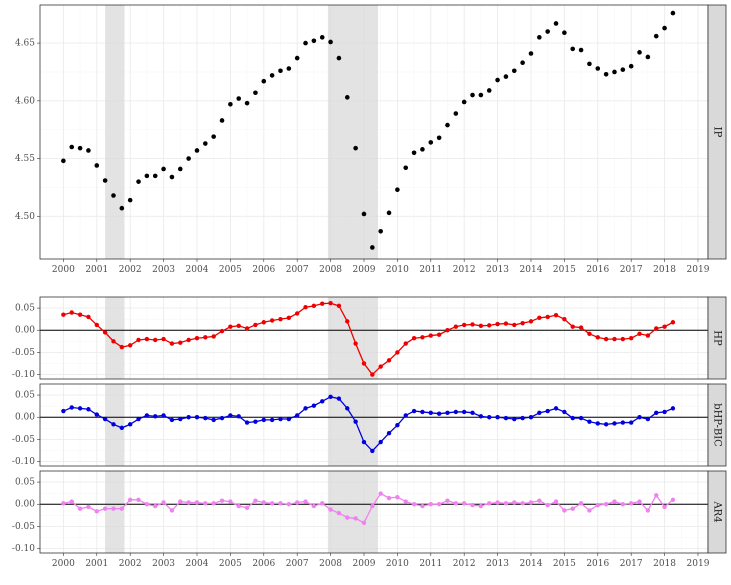 The image size is (731, 585). What do you see at coordinates (25, 309) in the screenshot?
I see `y-tick-label: 0.05` at bounding box center [25, 309].